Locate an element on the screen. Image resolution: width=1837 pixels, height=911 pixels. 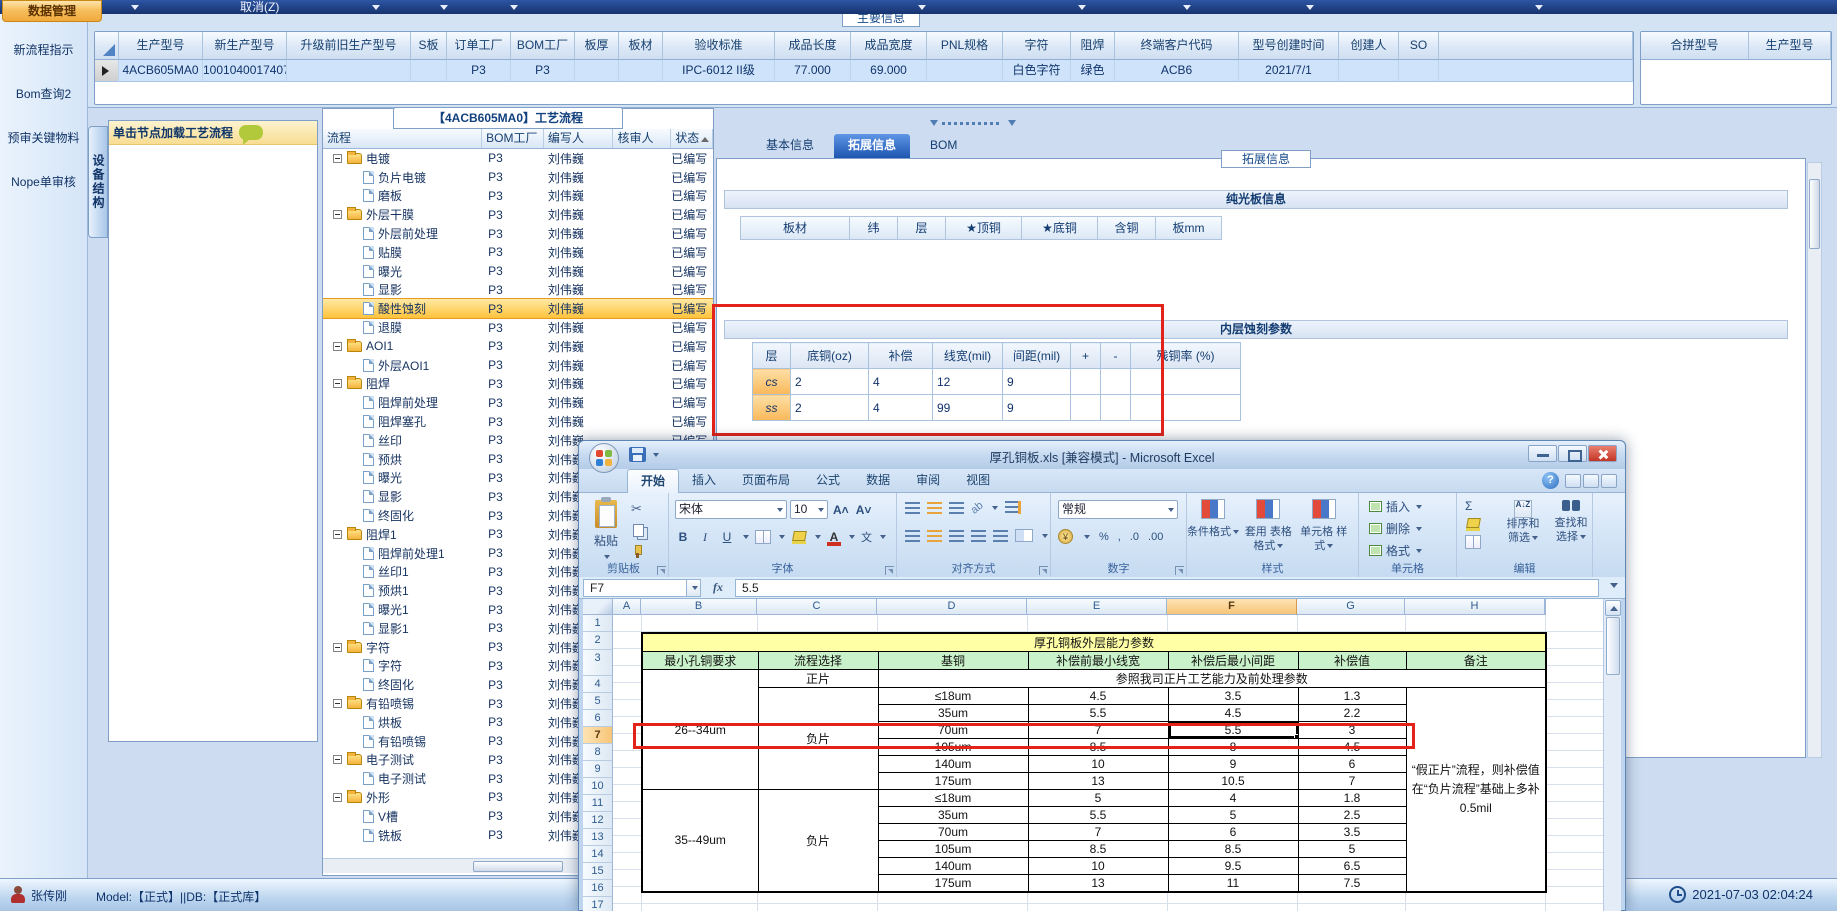
detail-vertical-scrollbar is located at coordinates (1814, 460).